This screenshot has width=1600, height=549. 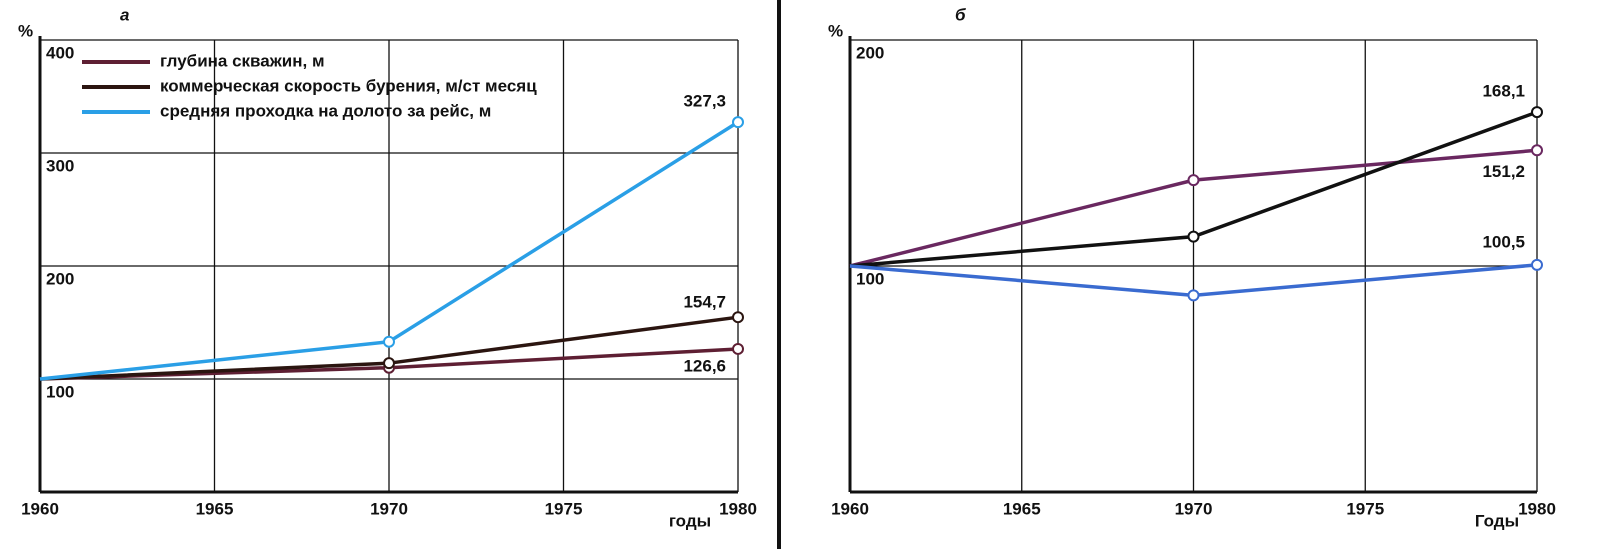 What do you see at coordinates (60, 52) in the screenshot?
I see `y-tick-label: 400` at bounding box center [60, 52].